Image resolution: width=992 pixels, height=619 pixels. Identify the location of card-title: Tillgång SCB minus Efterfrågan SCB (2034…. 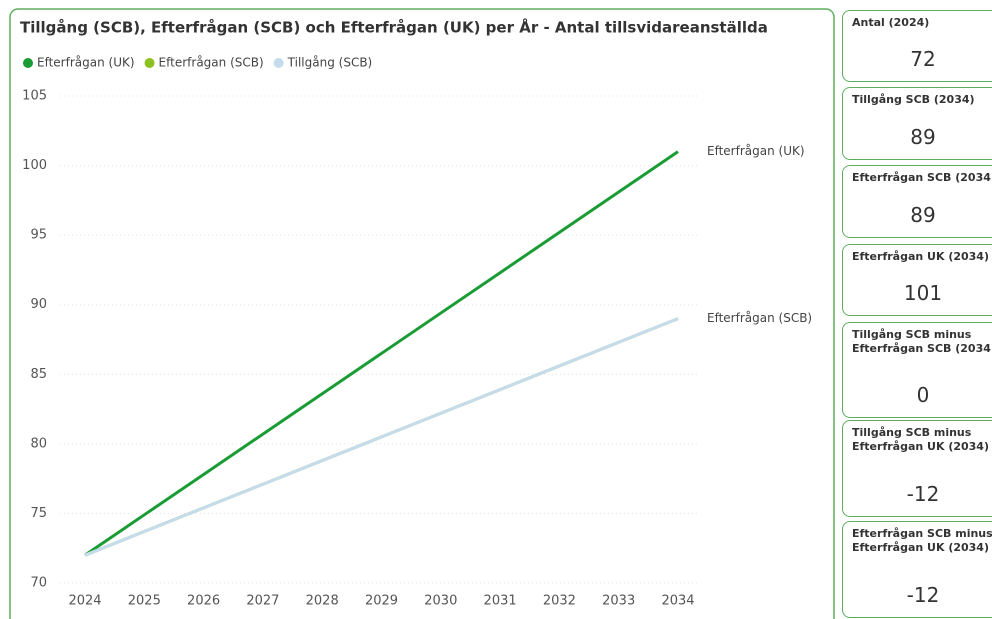
(922, 341).